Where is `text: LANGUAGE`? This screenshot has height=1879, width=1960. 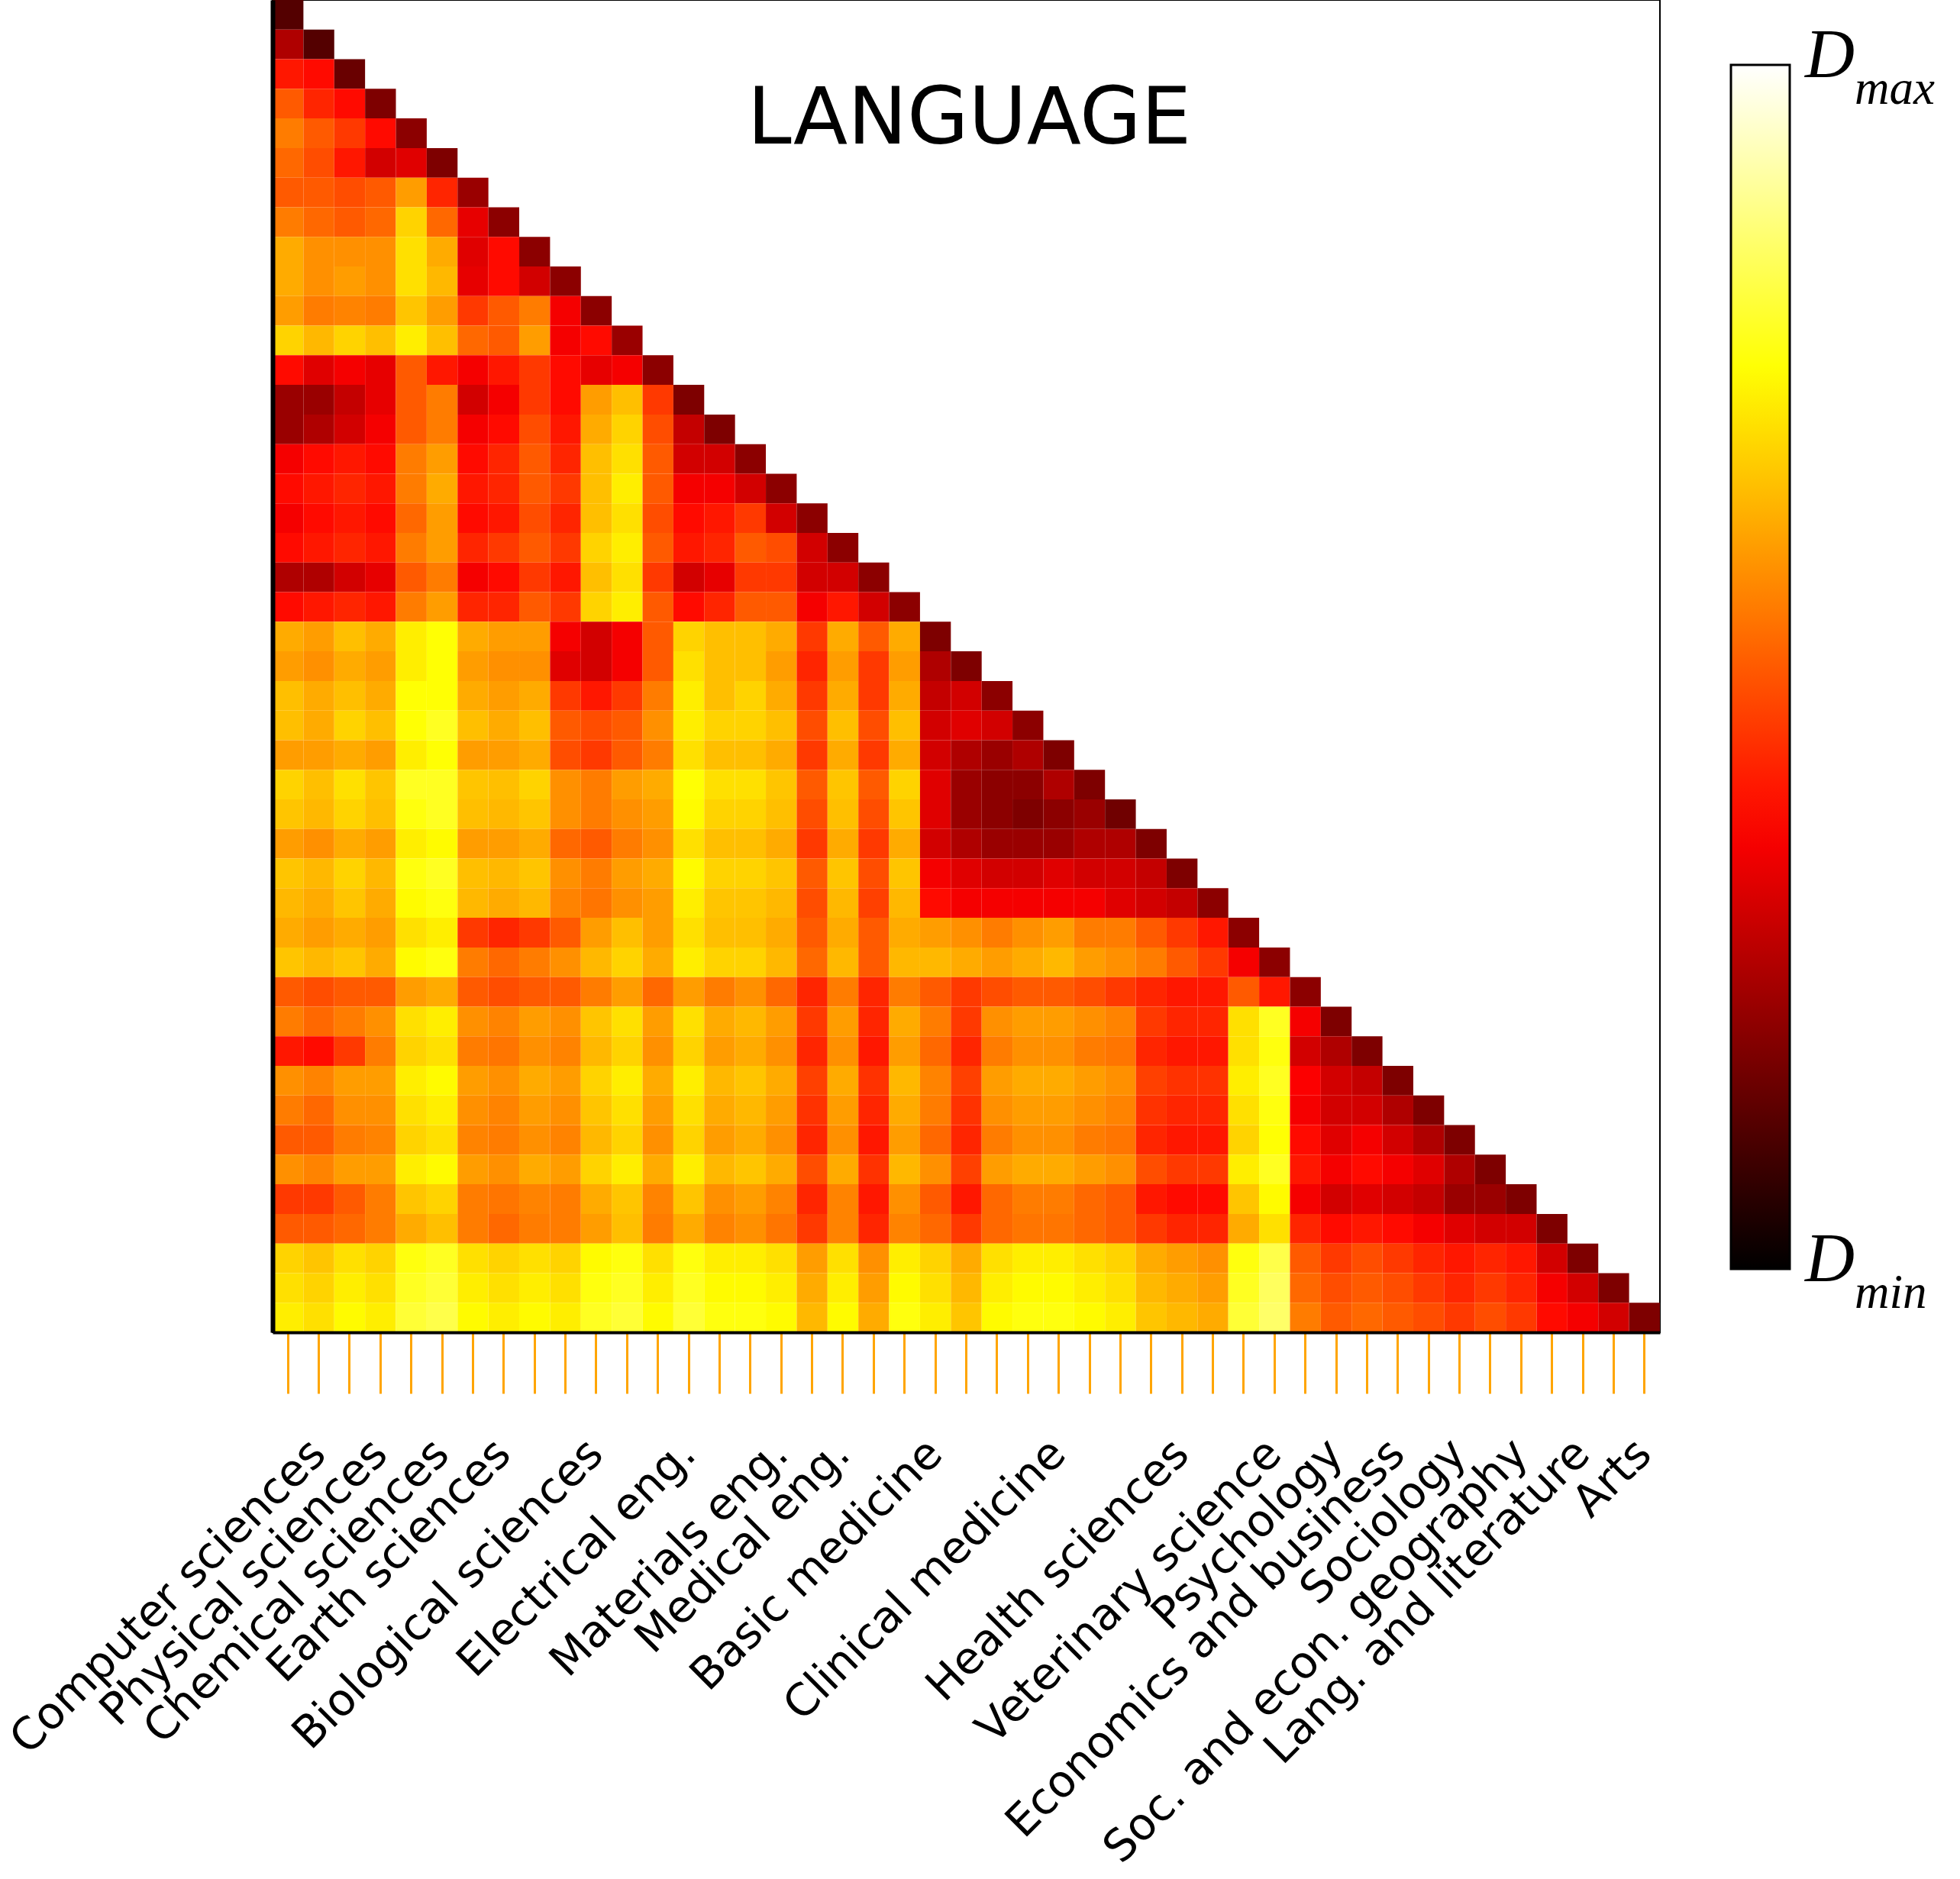 text: LANGUAGE is located at coordinates (969, 116).